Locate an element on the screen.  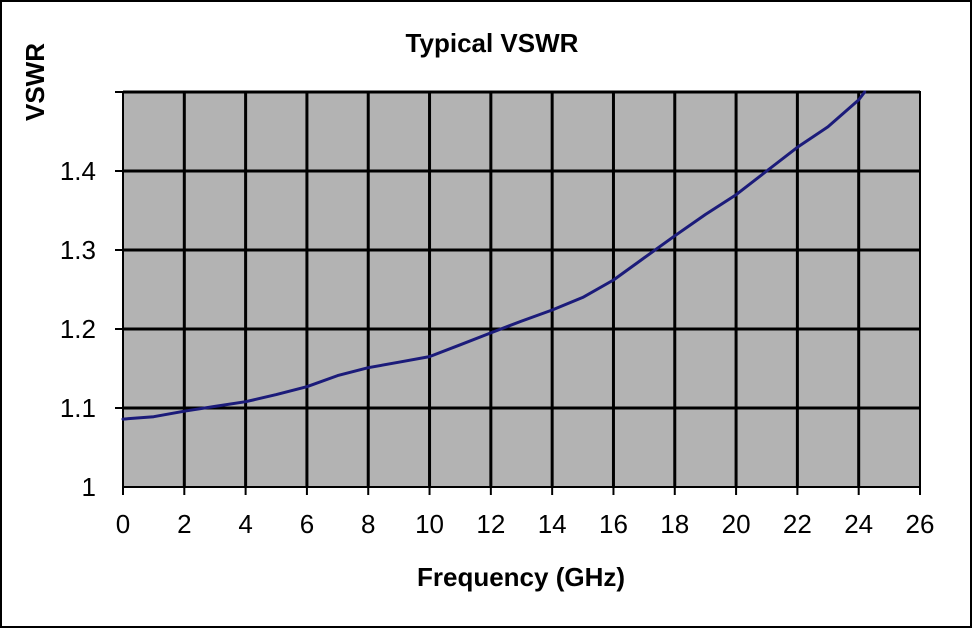
y-tick-label: 1.3 is located at coordinates (78, 250).